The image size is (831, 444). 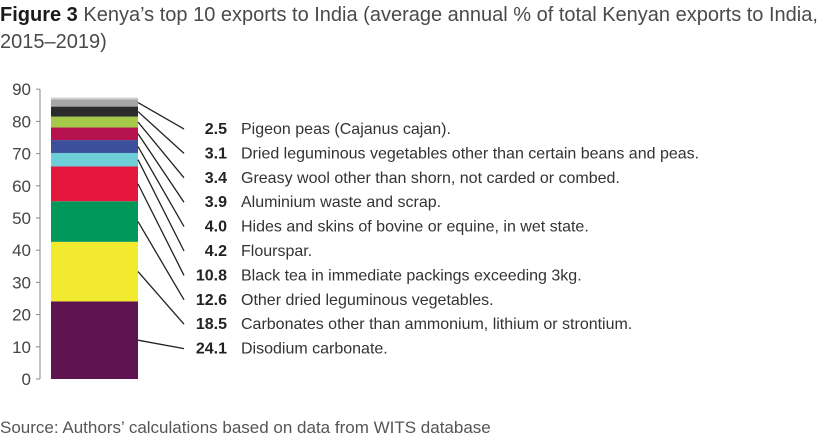 What do you see at coordinates (314, 349) in the screenshot?
I see `legend-label: Disodium carbonate.` at bounding box center [314, 349].